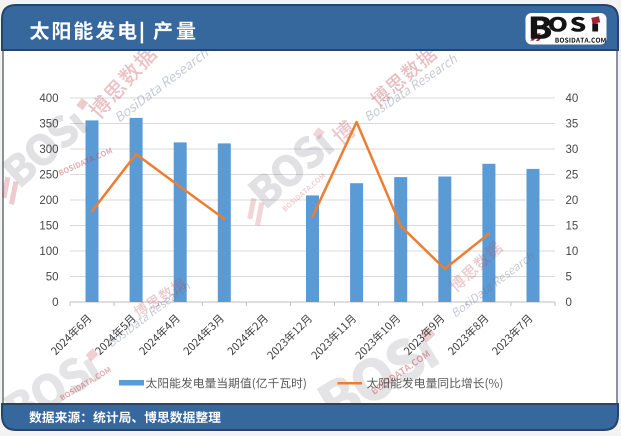  Describe the element at coordinates (52, 278) in the screenshot. I see `svg-text: 50` at that location.